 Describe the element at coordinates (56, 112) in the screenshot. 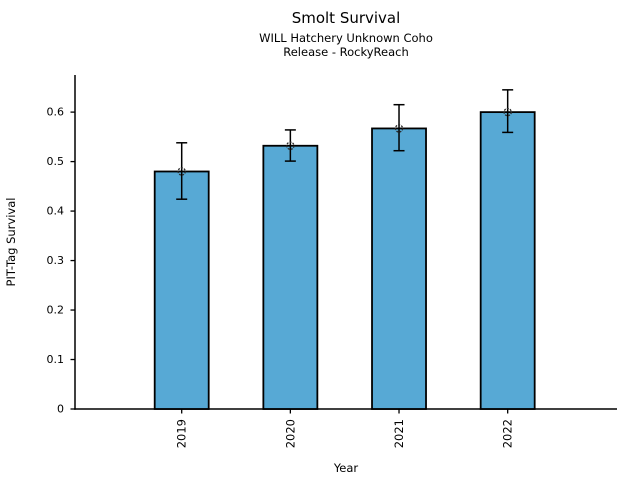

I see `y-tick-label: 0.6` at that location.